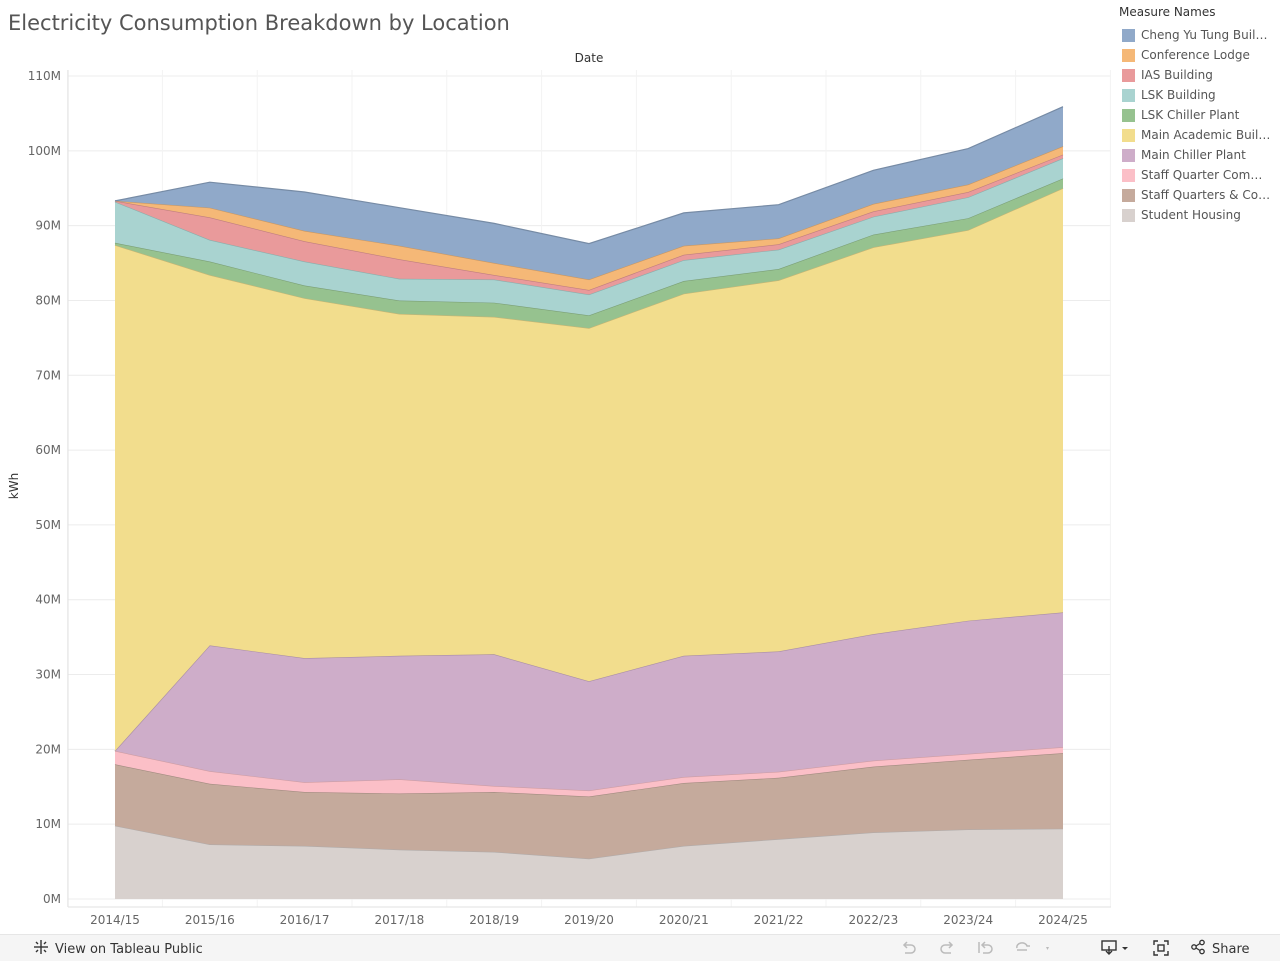 The width and height of the screenshot is (1280, 961). I want to click on legend-item: Conference Lodge, so click(1199, 55).